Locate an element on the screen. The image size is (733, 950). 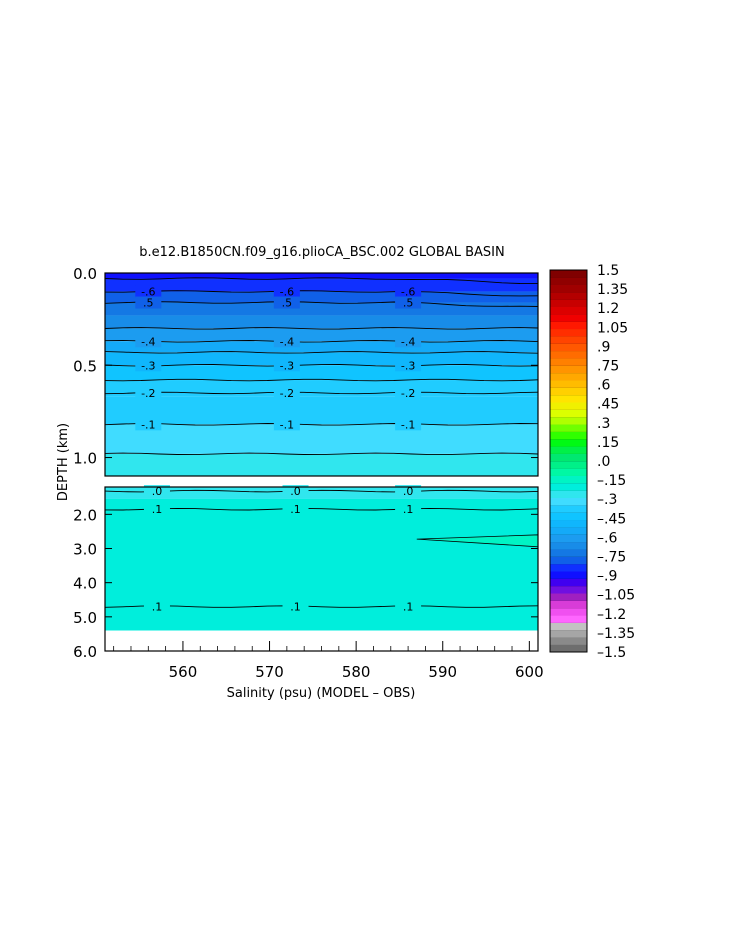
contour-label-upper-8-2: -.2 is located at coordinates (408, 393).